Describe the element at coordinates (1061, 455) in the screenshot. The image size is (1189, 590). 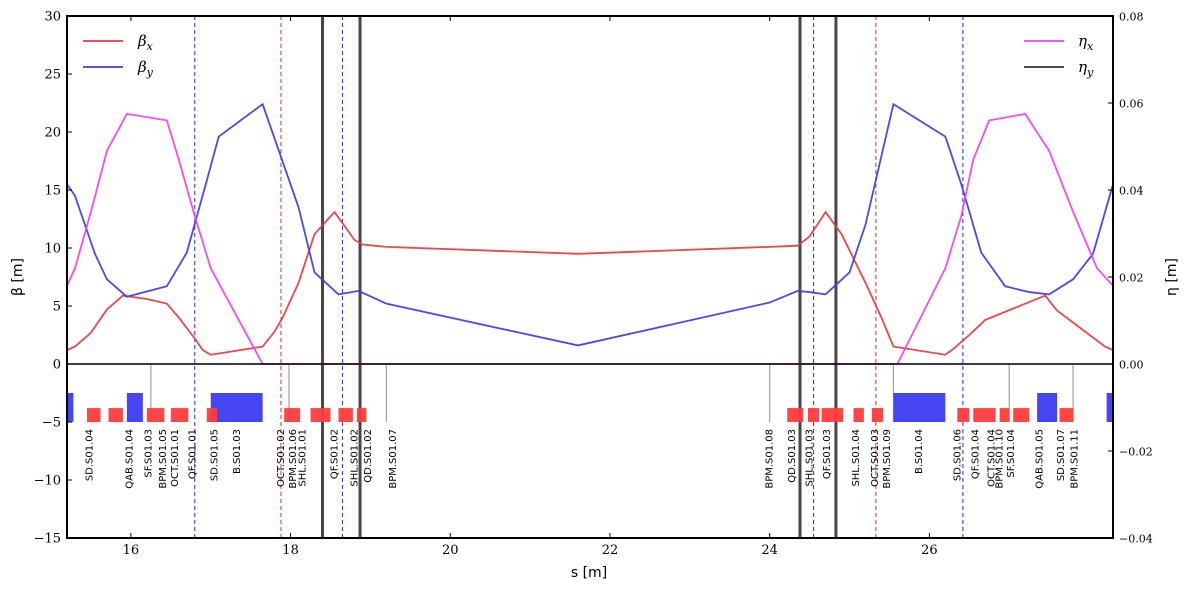
I see `element-label: SD.S01.07` at that location.